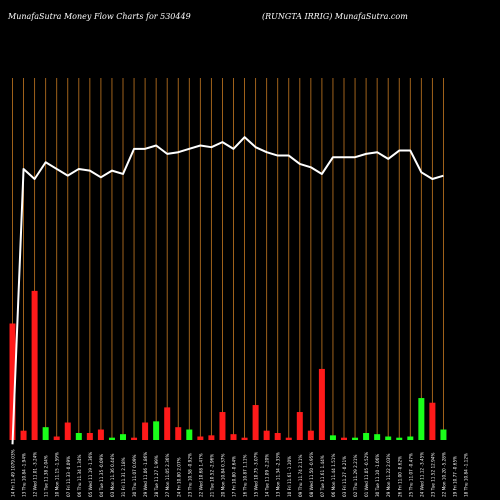  I want to click on x-tick-label: 04 Tue 11.35 -0.09%, so click(101, 475).